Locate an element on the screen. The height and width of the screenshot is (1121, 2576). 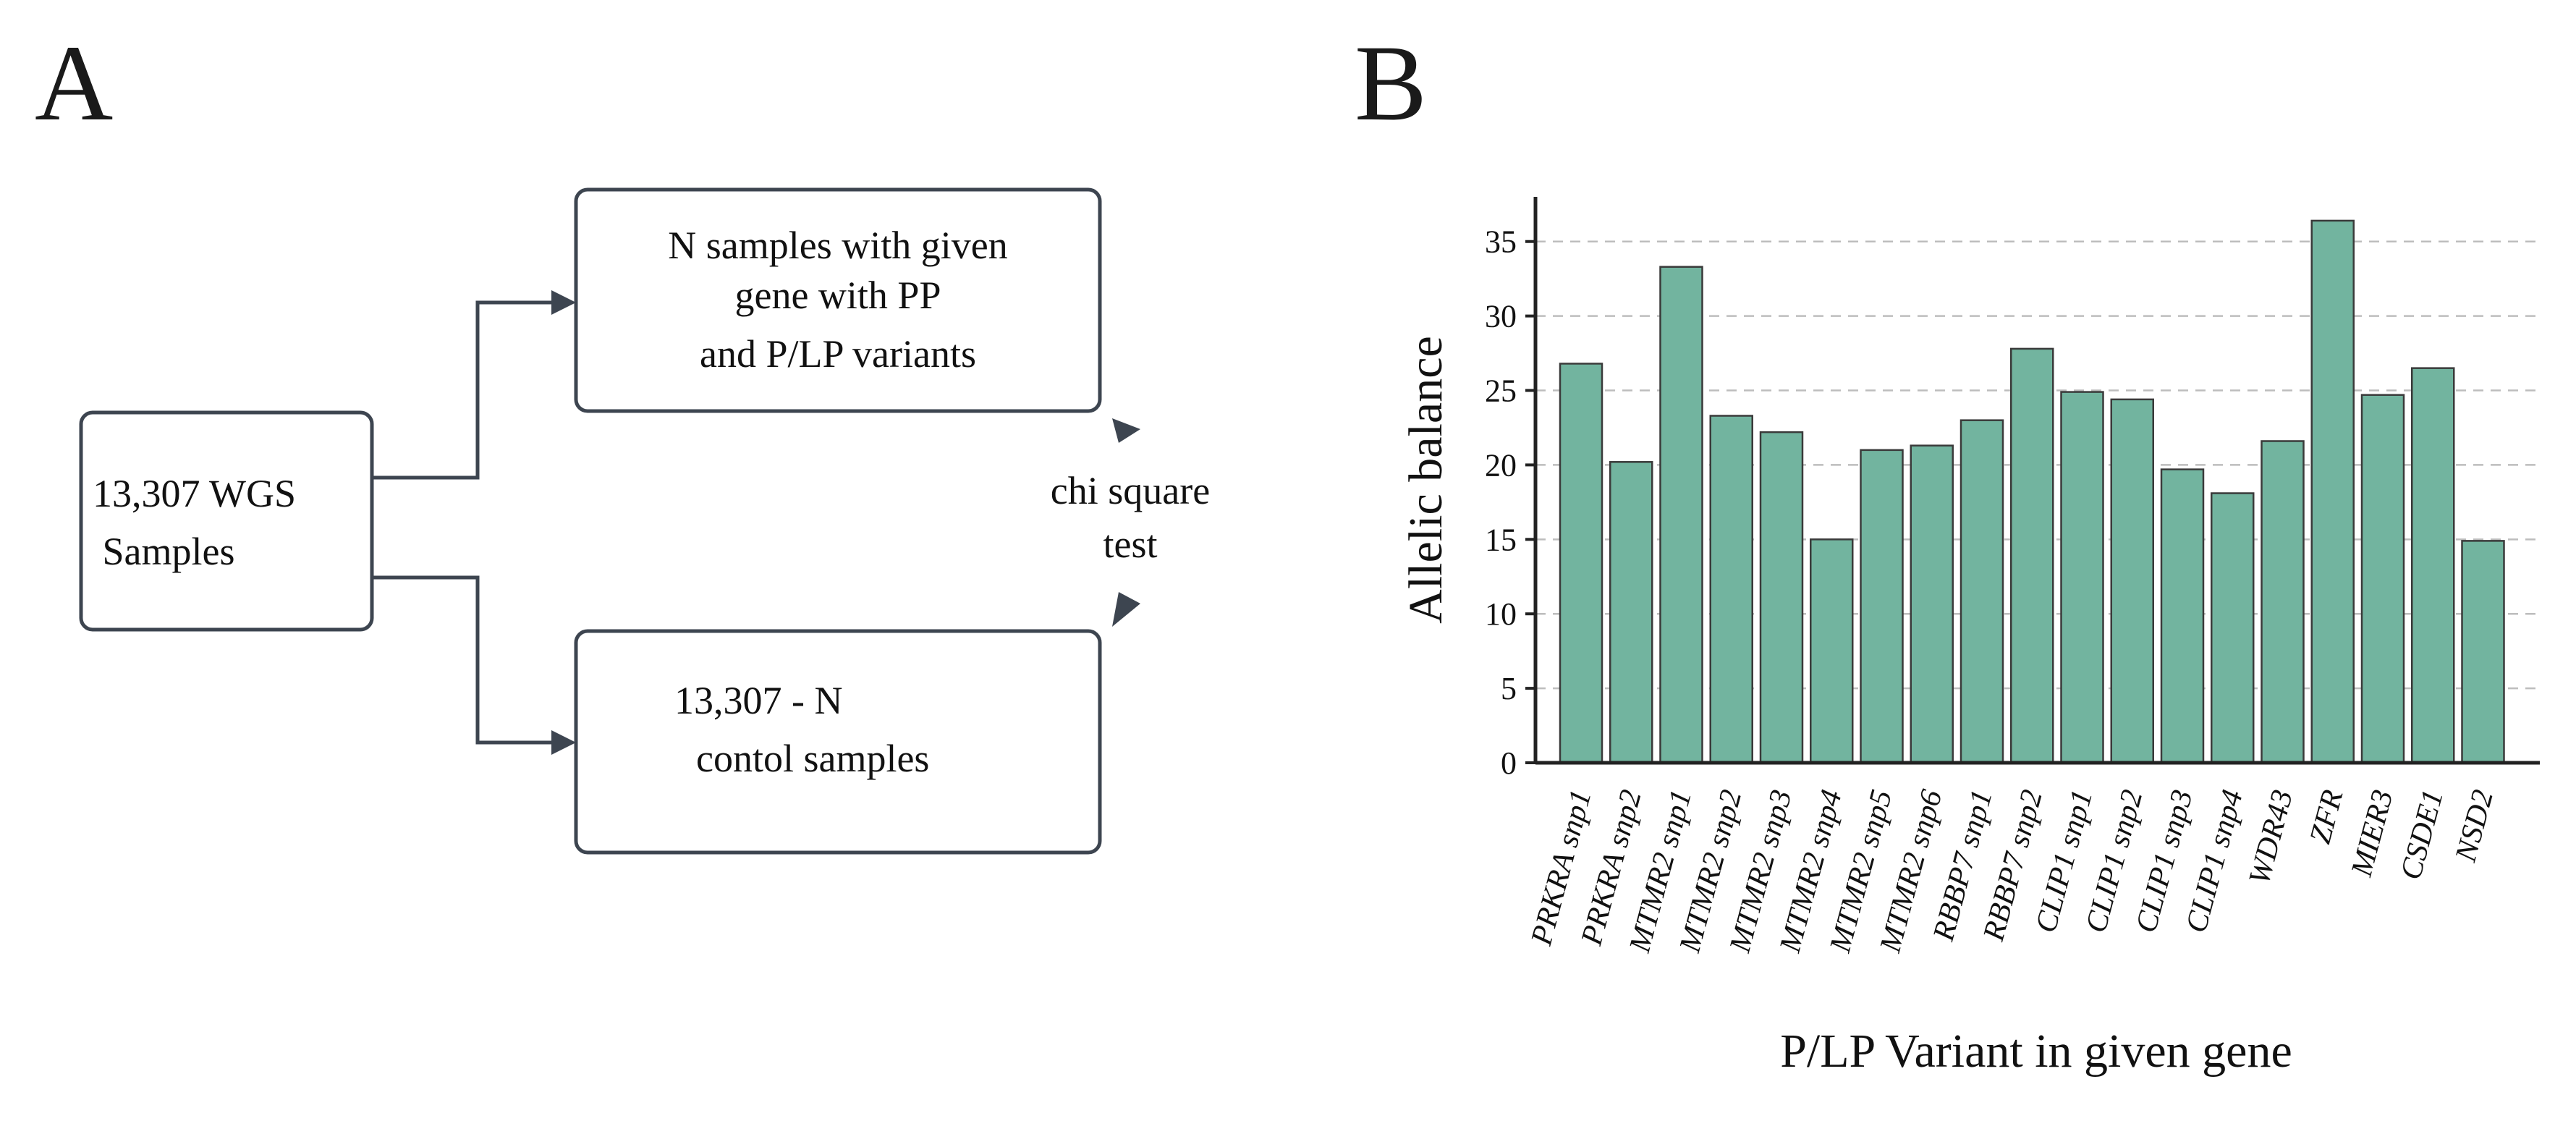
case-box-line-3: and P/LP variants is located at coordinates (838, 354).